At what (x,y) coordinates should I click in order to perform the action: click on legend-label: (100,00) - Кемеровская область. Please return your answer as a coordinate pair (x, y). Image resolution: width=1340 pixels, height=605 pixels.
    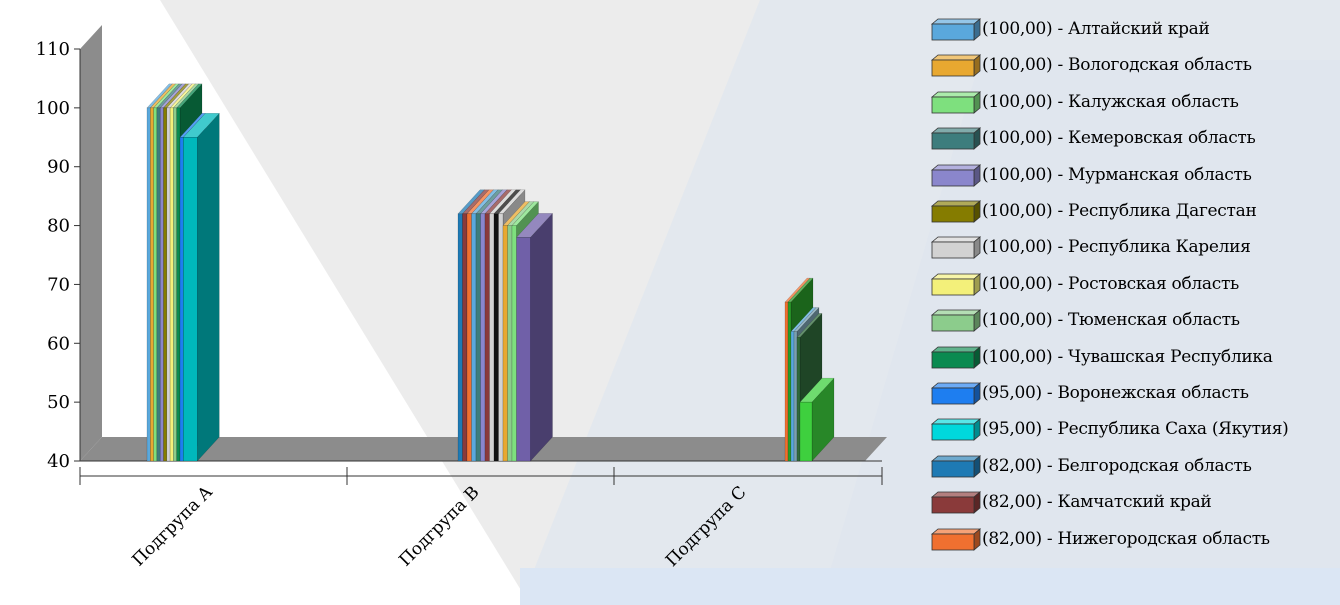
    Looking at the image, I should click on (1119, 138).